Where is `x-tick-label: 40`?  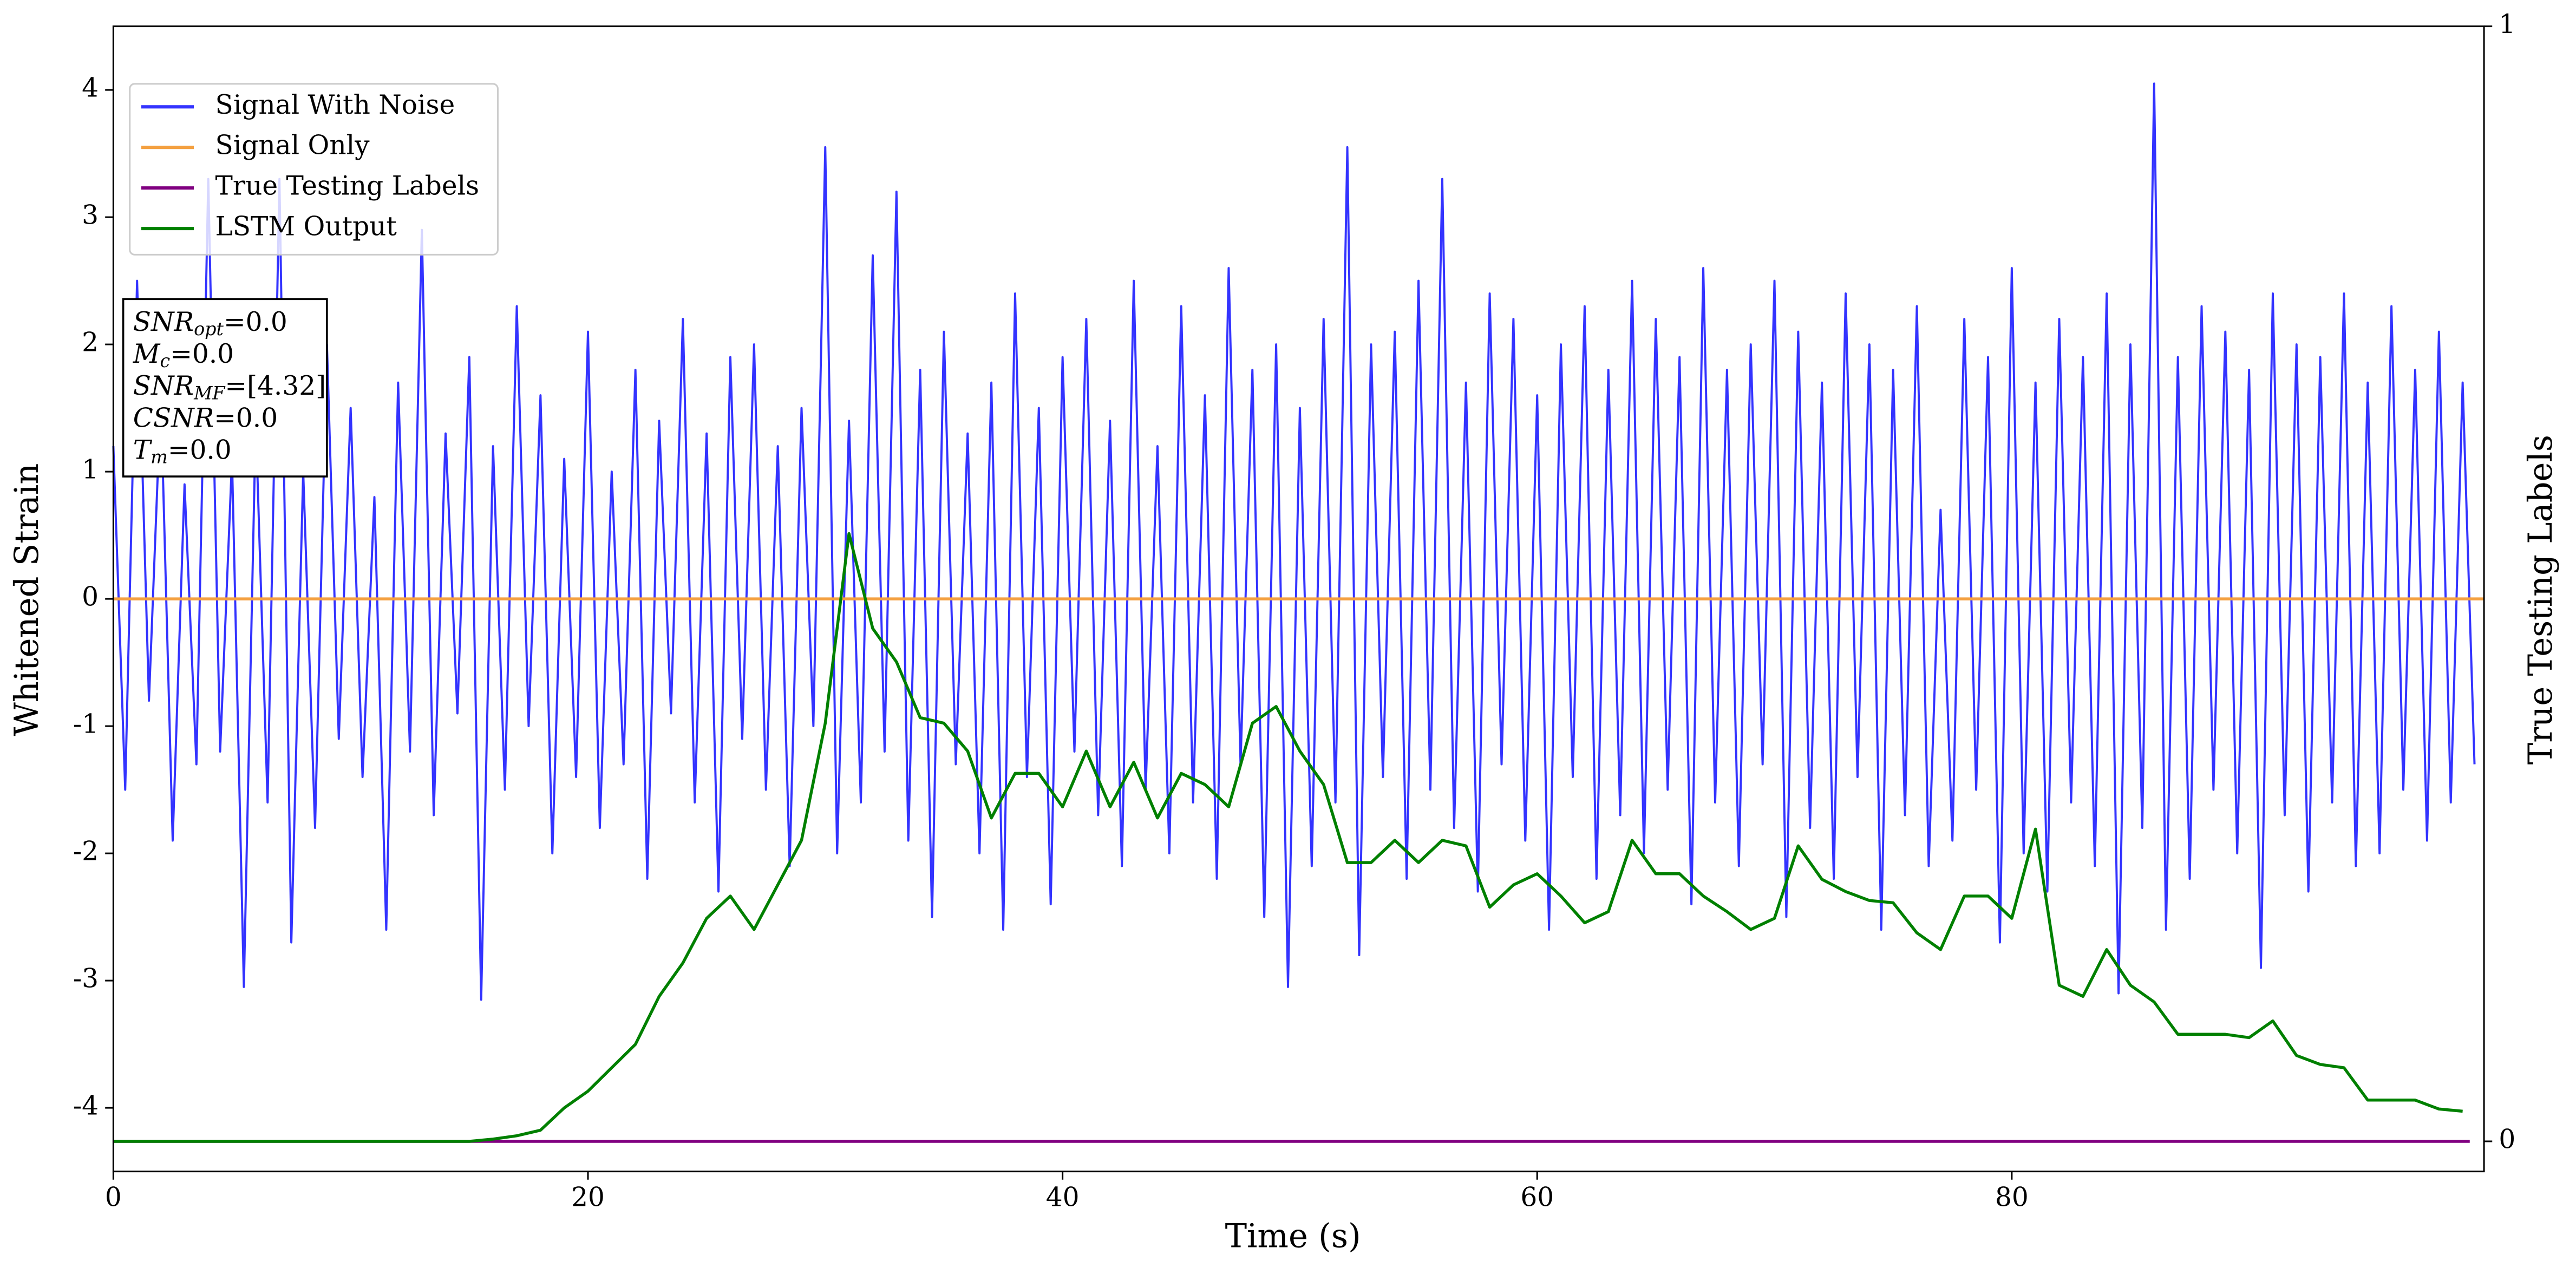 x-tick-label: 40 is located at coordinates (1063, 1197).